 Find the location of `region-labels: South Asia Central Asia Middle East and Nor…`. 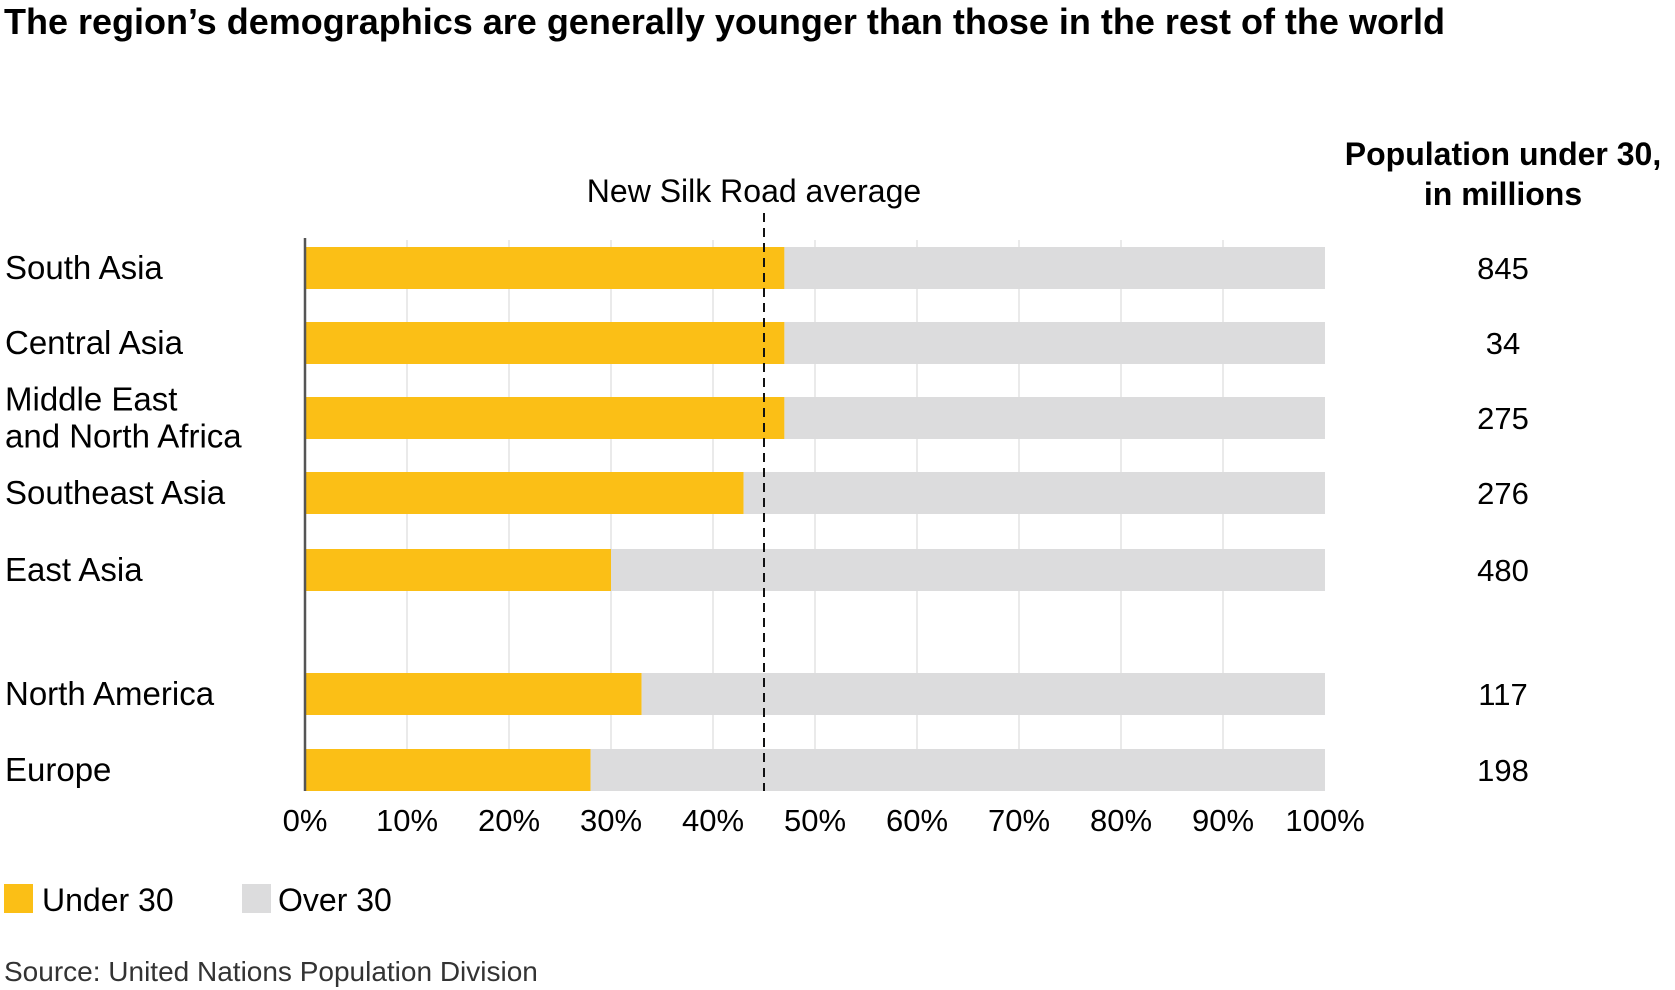

region-labels: South Asia Central Asia Middle East and Nor… is located at coordinates (123, 518).